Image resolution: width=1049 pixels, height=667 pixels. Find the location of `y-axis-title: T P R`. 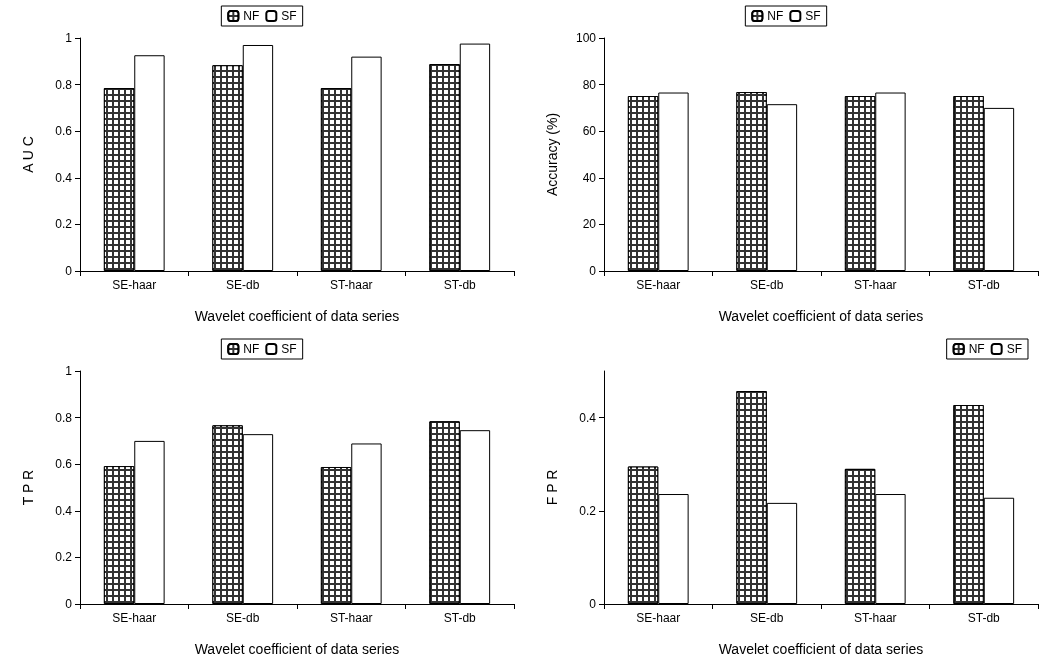

y-axis-title: T P R is located at coordinates (28, 487).